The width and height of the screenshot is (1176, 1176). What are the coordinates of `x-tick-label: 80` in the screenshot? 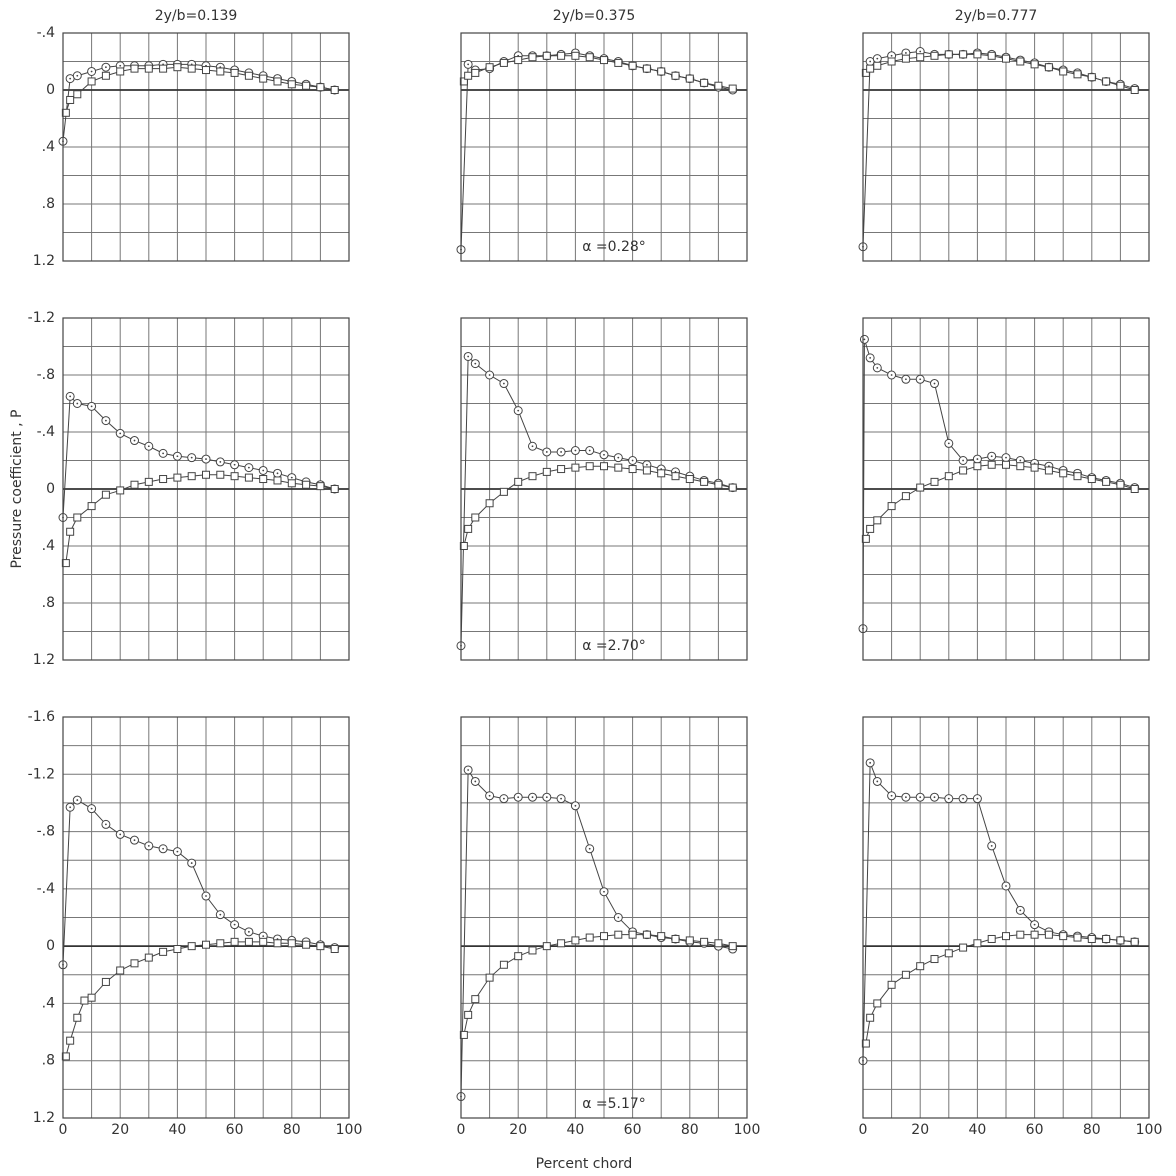 It's located at (690, 1130).